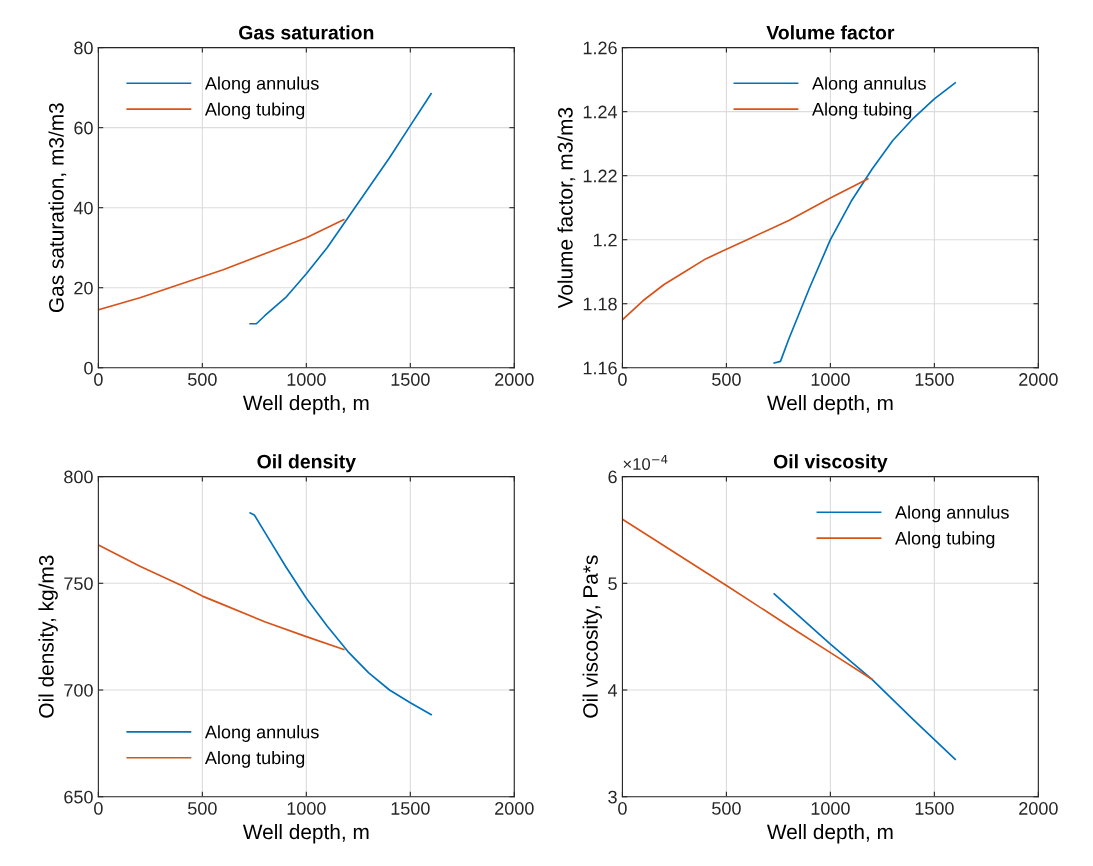 The image size is (1093, 866). I want to click on y-tick-label: 1.18, so click(600, 304).